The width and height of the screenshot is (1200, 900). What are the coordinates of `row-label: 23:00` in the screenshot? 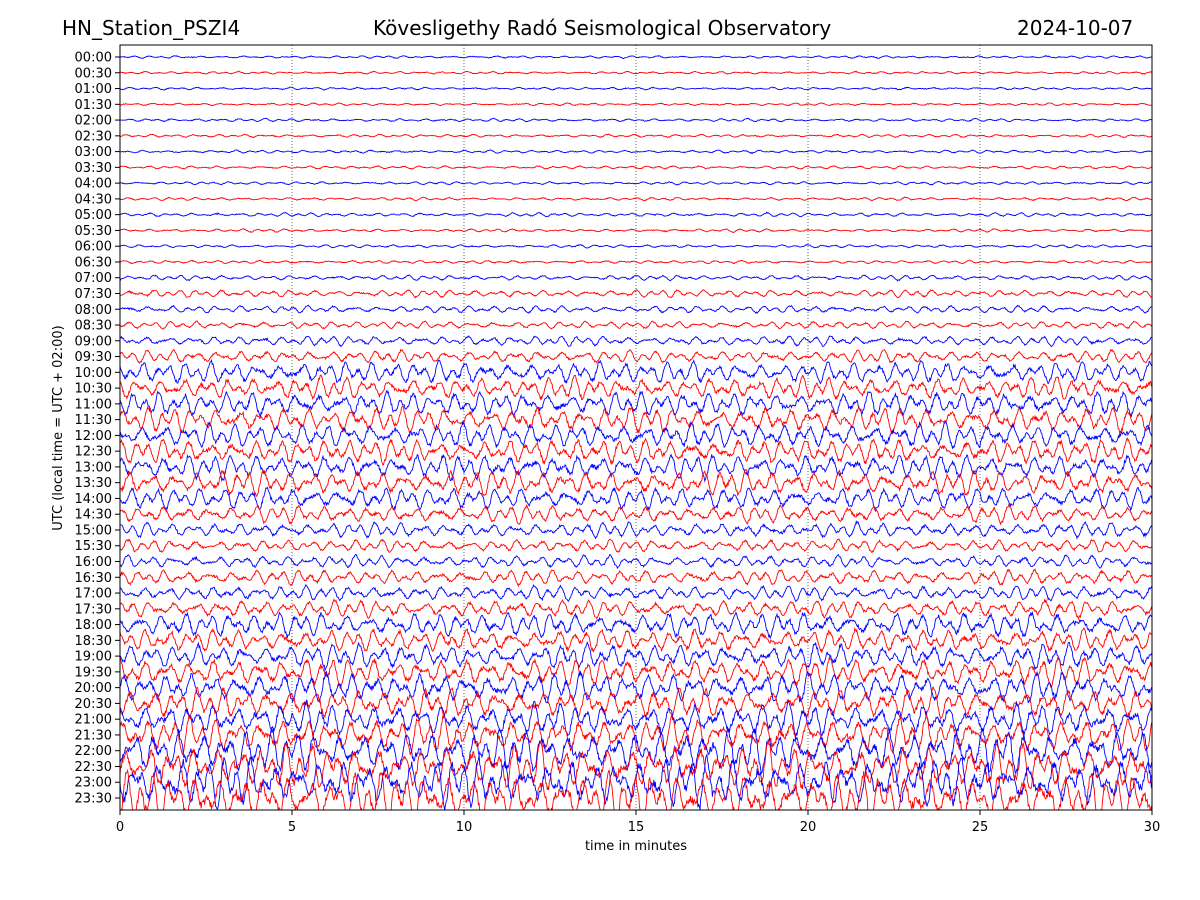 It's located at (93, 783).